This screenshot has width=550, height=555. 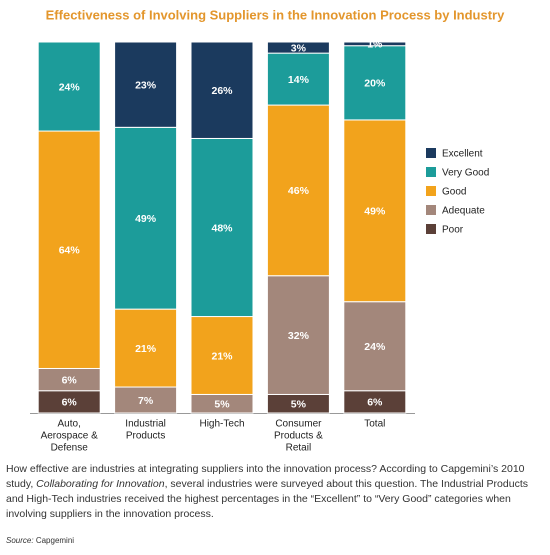 I want to click on x-tick-label: Products &, so click(x=298, y=436).